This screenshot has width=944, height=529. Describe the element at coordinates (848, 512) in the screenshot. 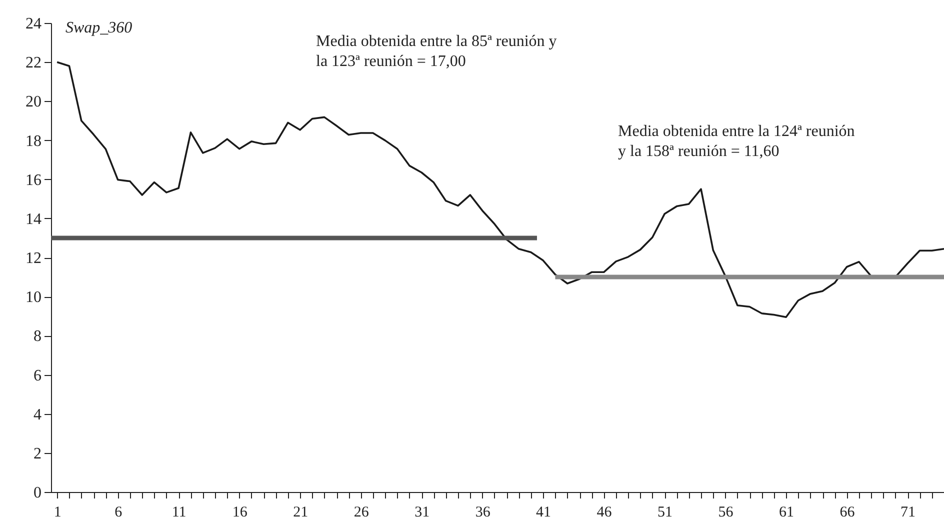

I see `x-tick-label: 66` at that location.